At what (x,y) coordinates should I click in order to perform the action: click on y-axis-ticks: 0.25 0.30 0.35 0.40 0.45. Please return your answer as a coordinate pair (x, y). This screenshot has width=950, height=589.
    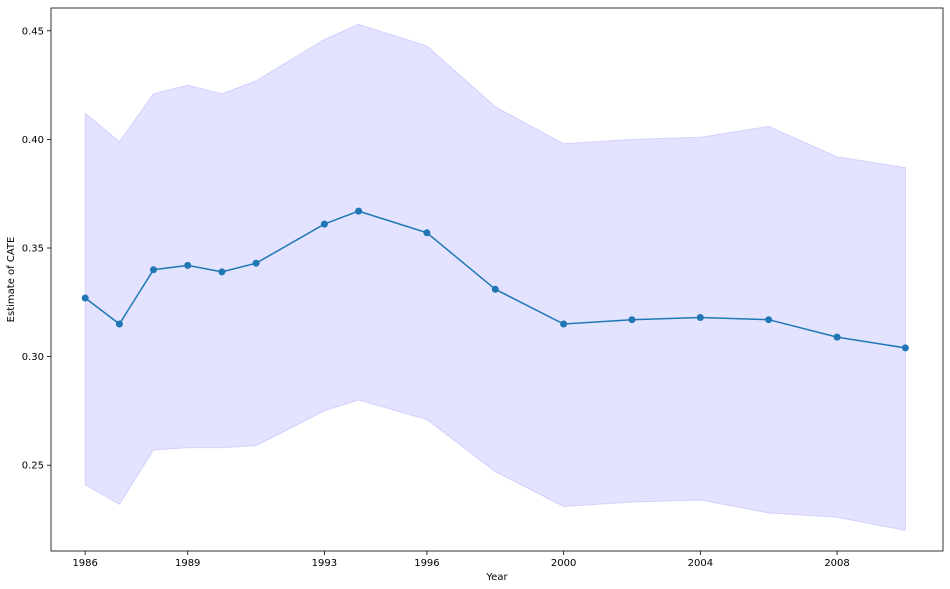
    Looking at the image, I should click on (36, 249).